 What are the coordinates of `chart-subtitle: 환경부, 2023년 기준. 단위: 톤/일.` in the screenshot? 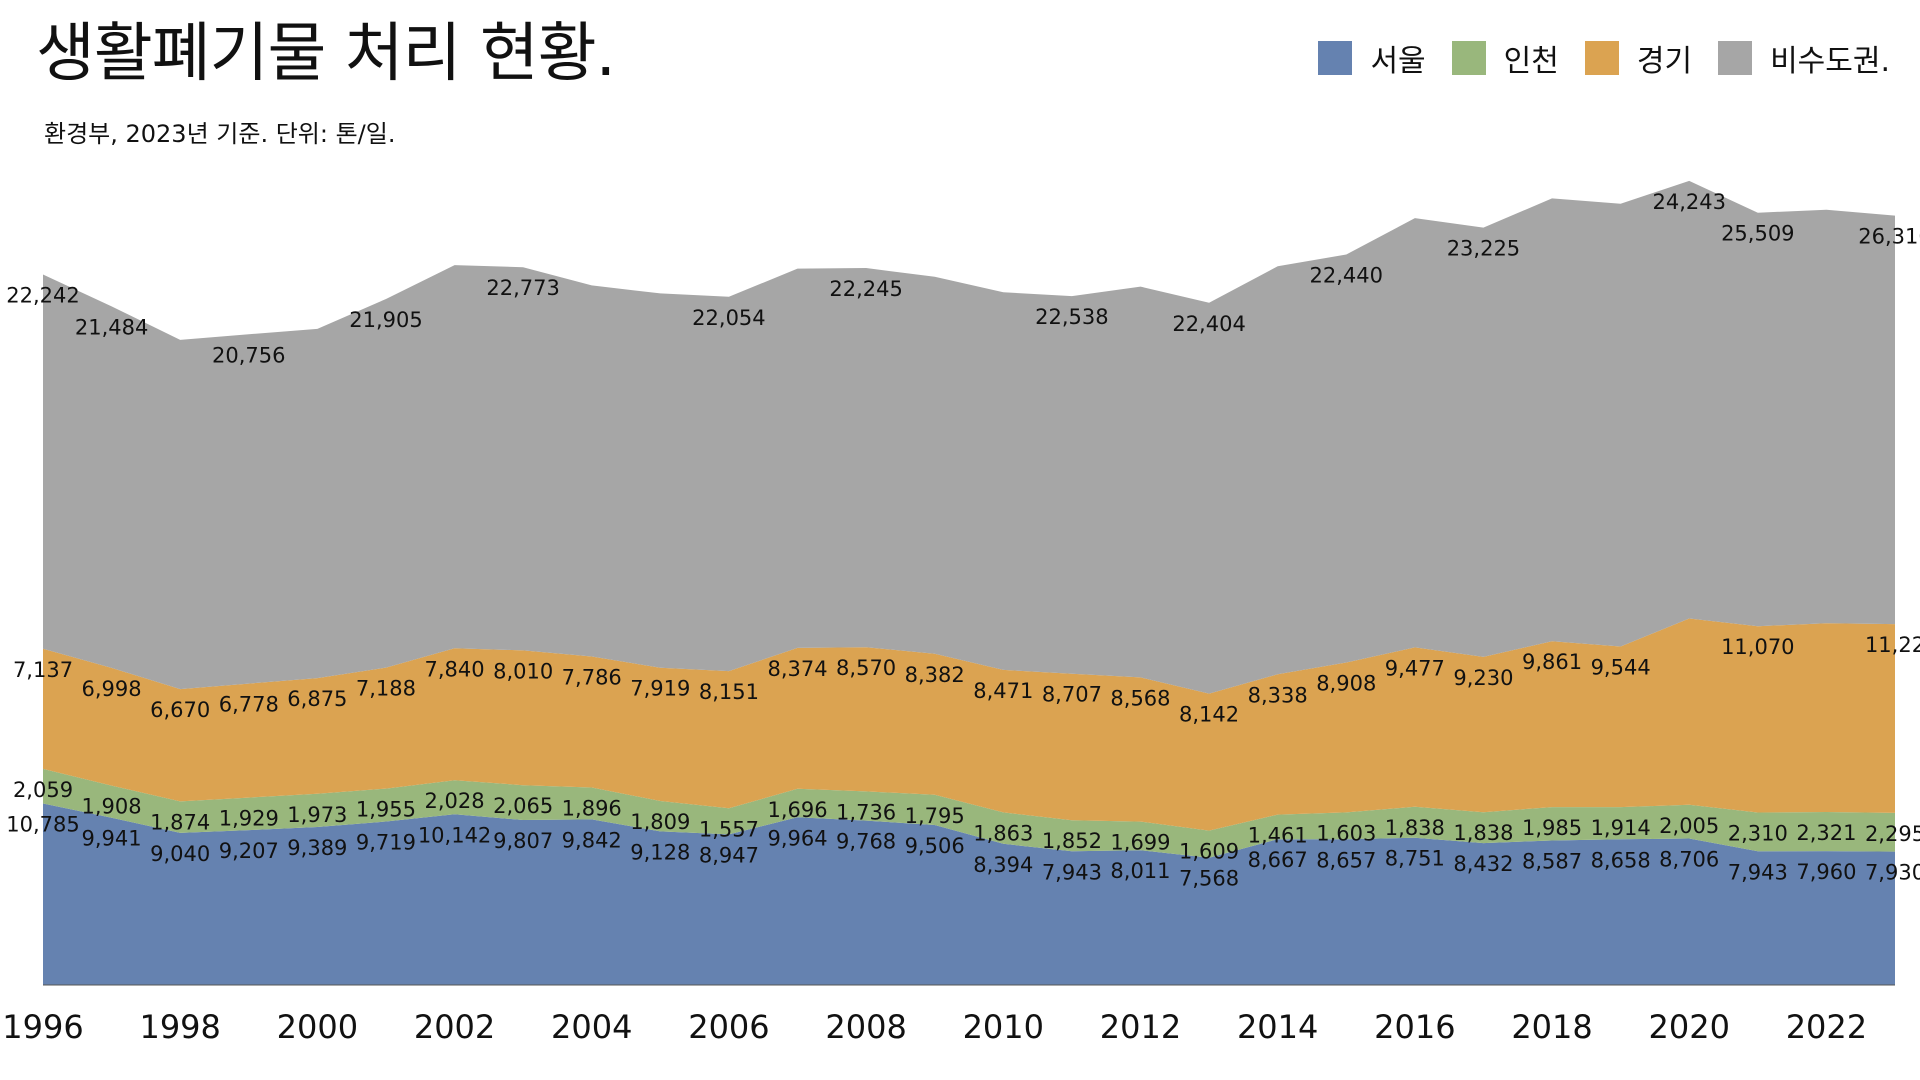 It's located at (220, 134).